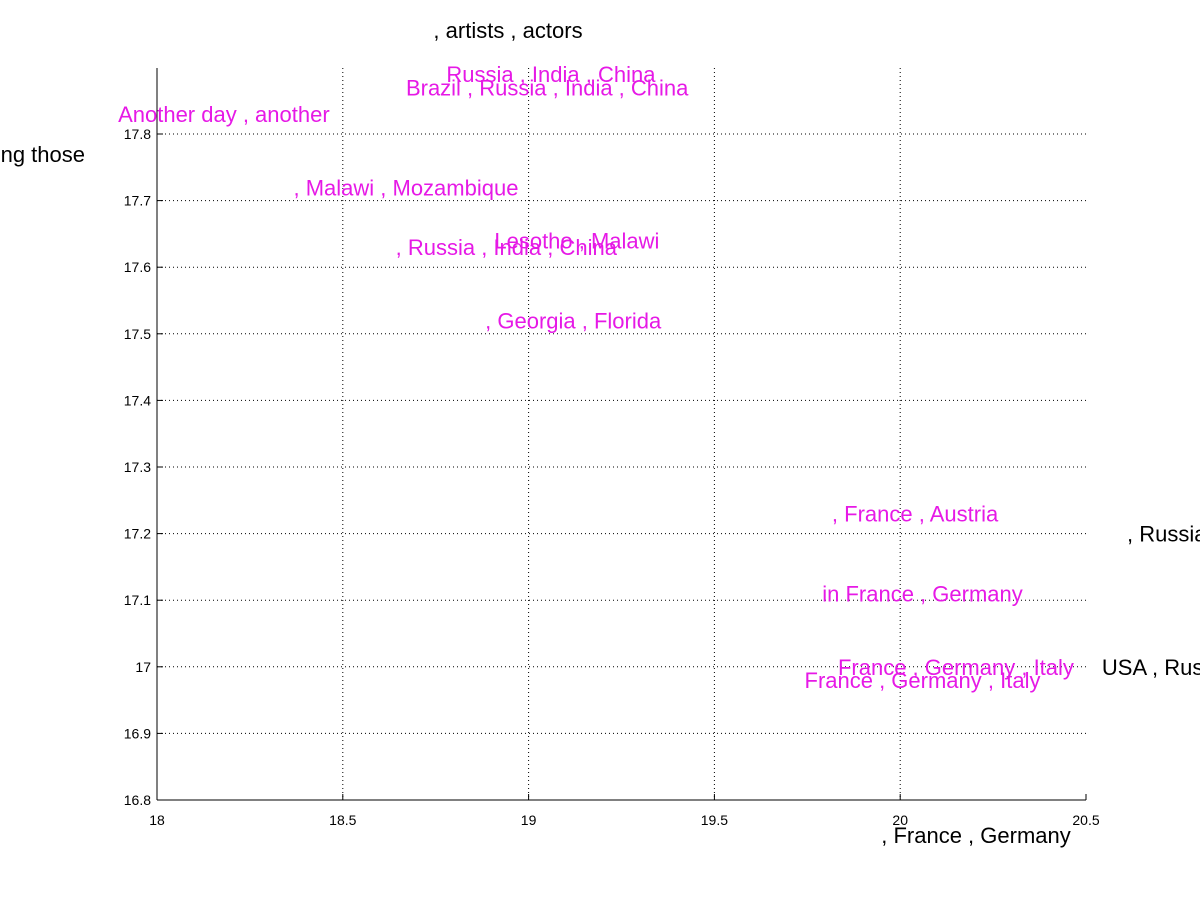 This screenshot has height=900, width=1200. Describe the element at coordinates (915, 514) in the screenshot. I see `point-label: , France , Austria` at that location.